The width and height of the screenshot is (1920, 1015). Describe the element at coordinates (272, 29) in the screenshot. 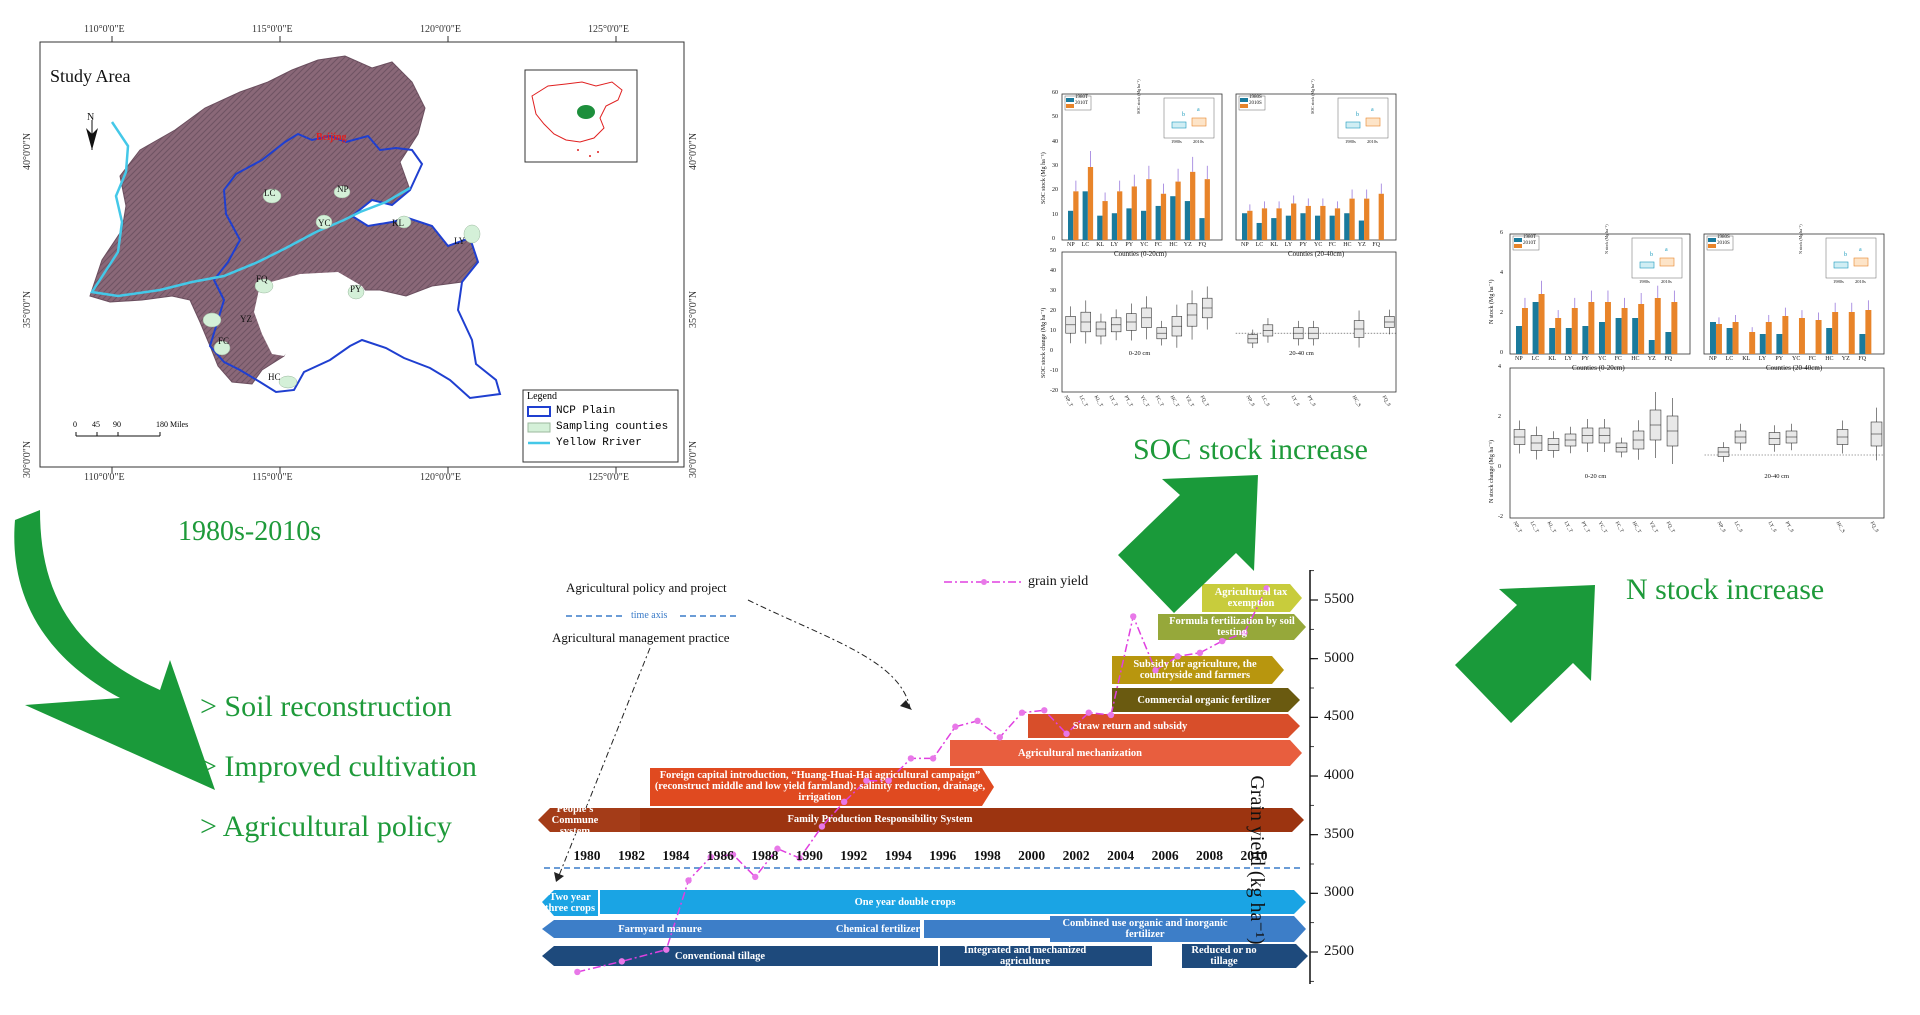

I see `lon-tick-2: 115°0'0"E` at that location.